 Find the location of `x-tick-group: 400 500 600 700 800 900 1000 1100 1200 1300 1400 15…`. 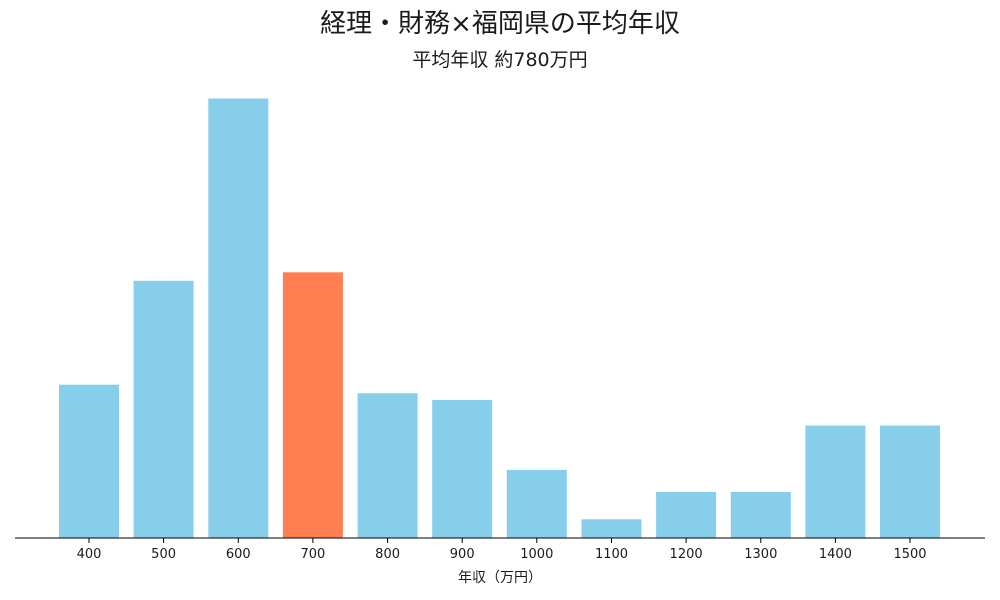

x-tick-group: 400 500 600 700 800 900 1000 1100 1200 1300 1400 15… is located at coordinates (502, 550).